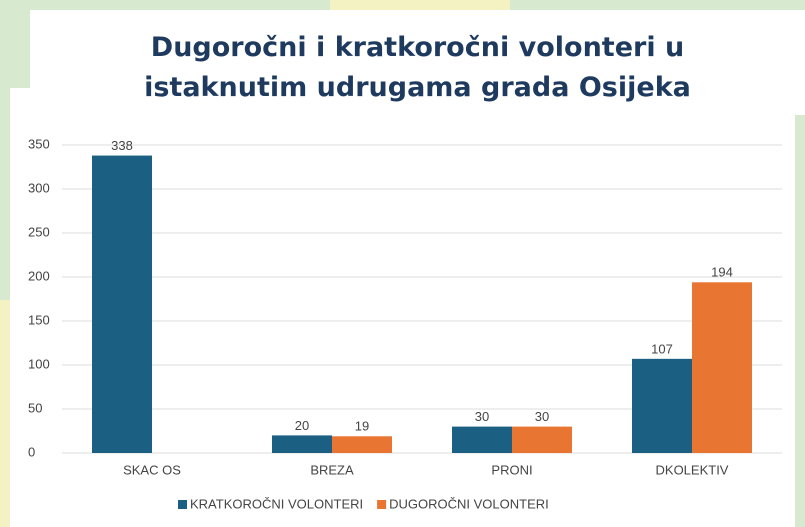  I want to click on y-tick-label: 50, so click(35, 407).